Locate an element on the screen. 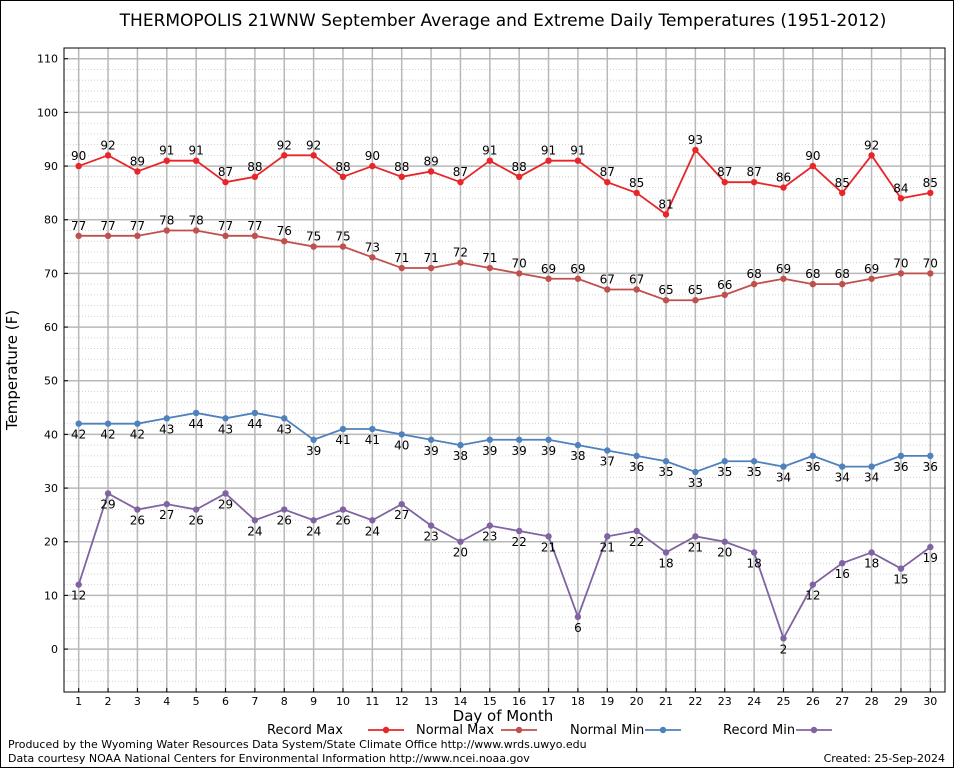 The height and width of the screenshot is (768, 954). data-label: 67 is located at coordinates (636, 280).